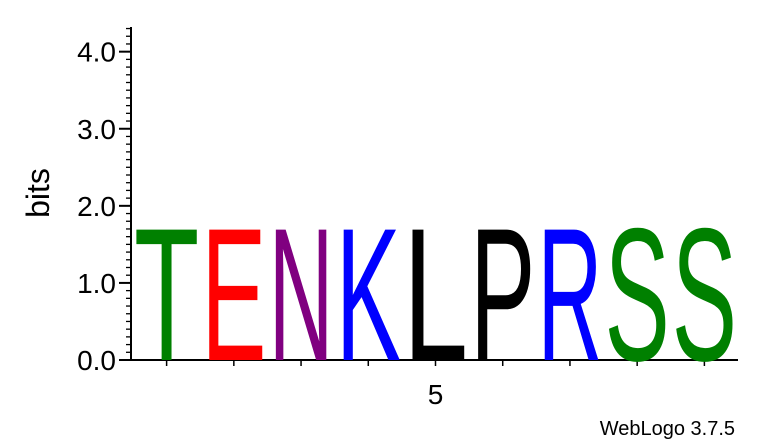  What do you see at coordinates (667, 429) in the screenshot?
I see `weblogo-credit: WebLogo 3.7.5` at bounding box center [667, 429].